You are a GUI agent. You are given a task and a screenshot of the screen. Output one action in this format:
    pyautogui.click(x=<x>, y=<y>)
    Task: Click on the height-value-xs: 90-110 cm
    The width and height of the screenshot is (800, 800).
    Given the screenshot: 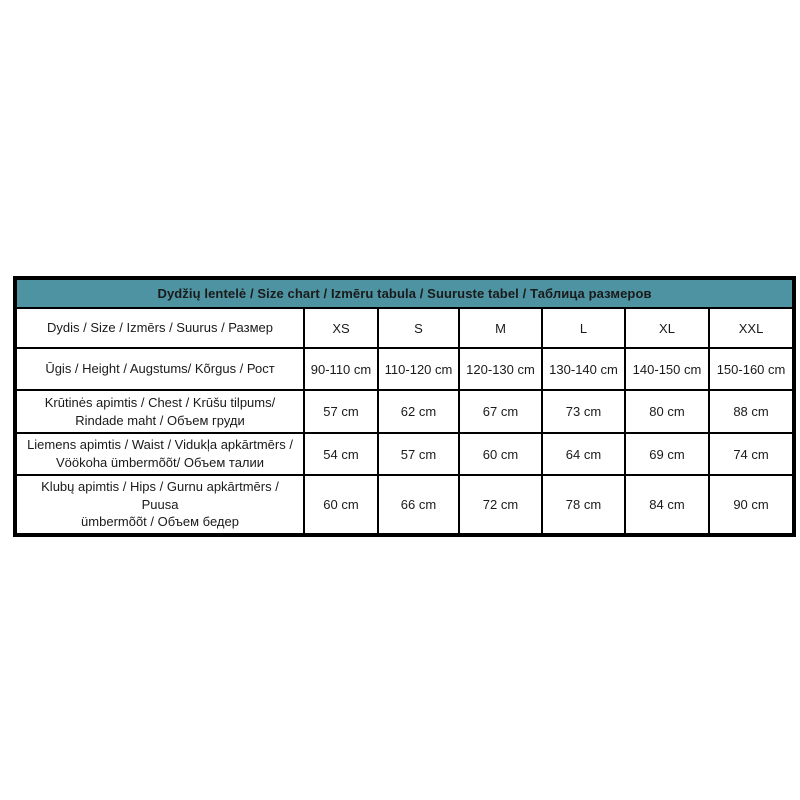 What is the action you would take?
    pyautogui.click(x=341, y=369)
    